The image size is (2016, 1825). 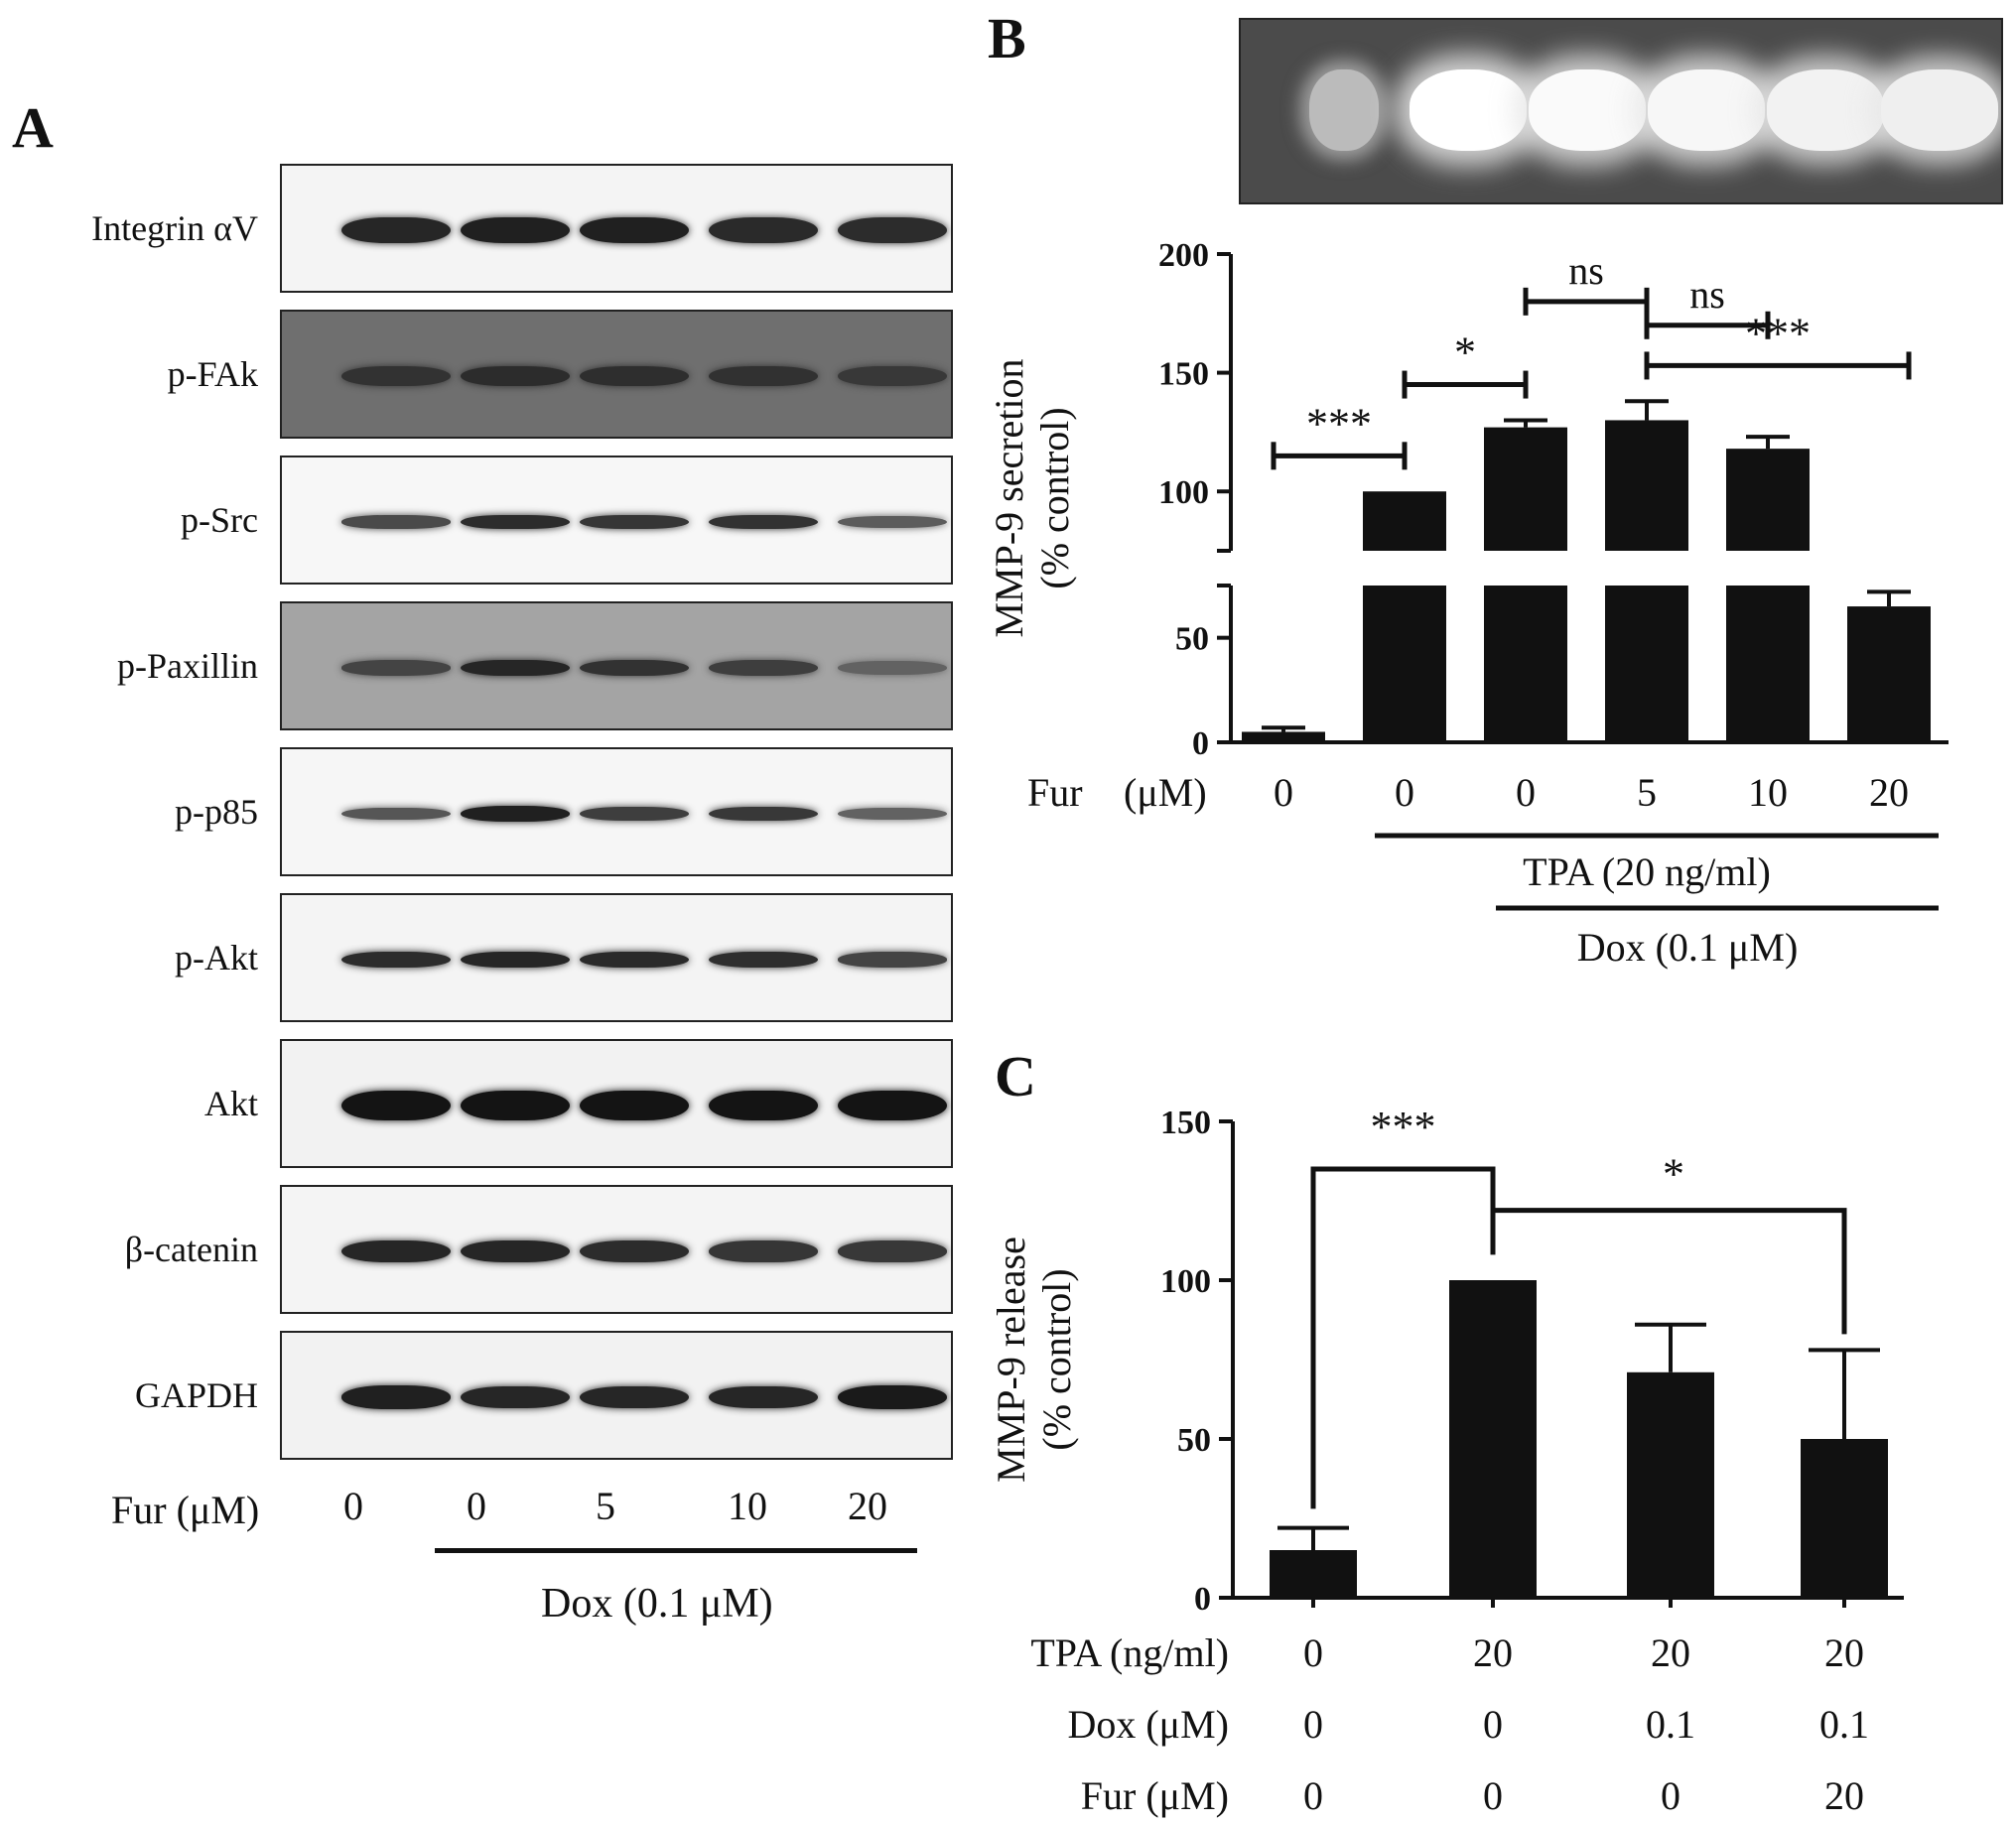 I want to click on y-axis-label: MMP-9 release(% control), so click(x=1034, y=1360).